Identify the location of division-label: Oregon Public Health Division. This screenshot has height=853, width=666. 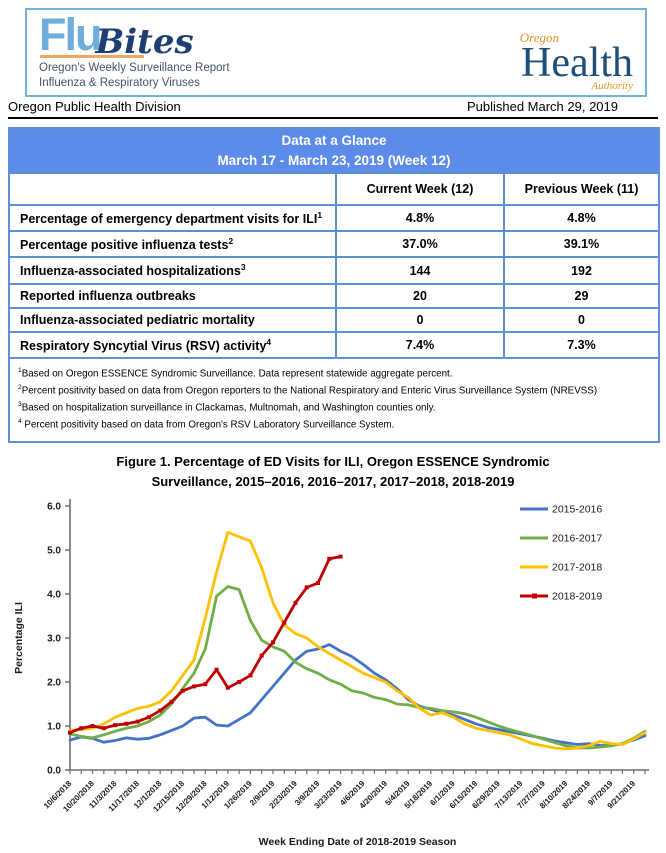
(94, 106).